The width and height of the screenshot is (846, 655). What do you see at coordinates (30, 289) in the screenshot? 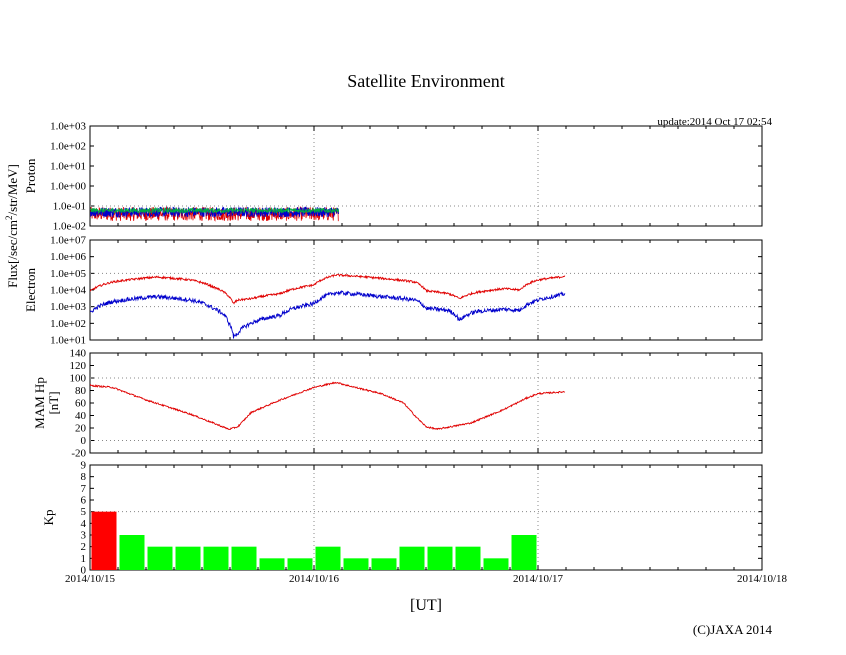
I see `electron-ylabel: Electron` at bounding box center [30, 289].